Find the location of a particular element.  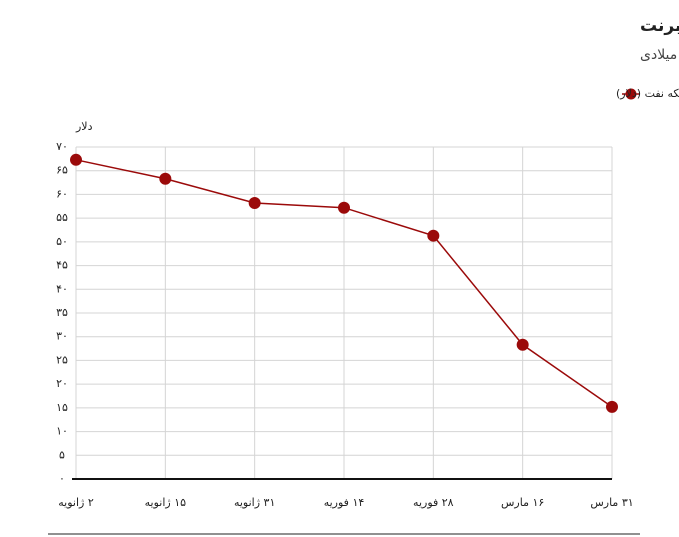

chart-subtitle: سال ۲۰۲۰ میلادی is located at coordinates (659, 55).